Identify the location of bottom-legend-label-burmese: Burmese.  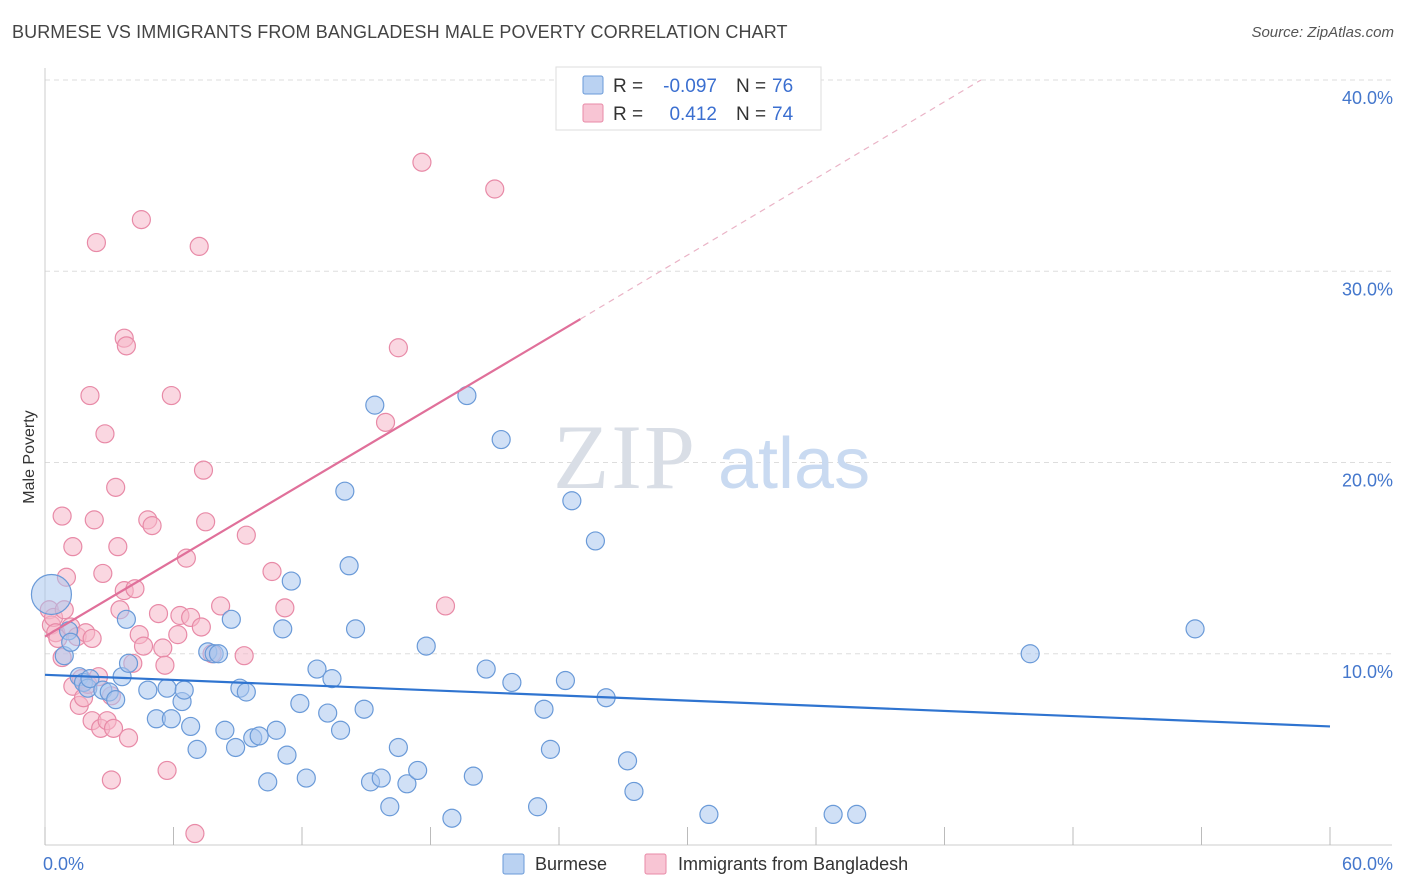
(571, 864).